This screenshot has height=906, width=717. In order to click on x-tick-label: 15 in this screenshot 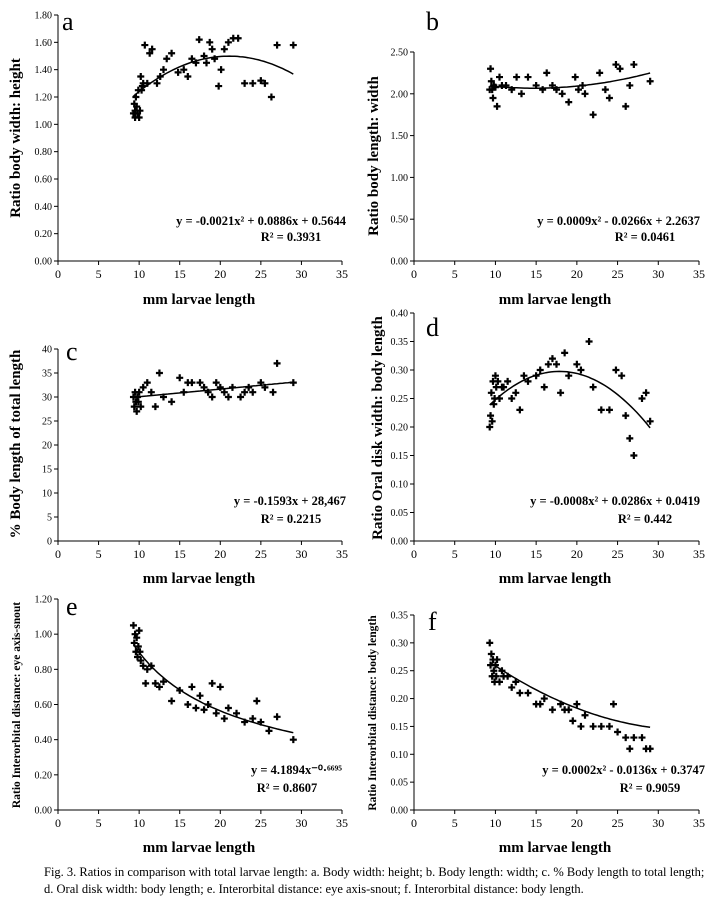, I will do `click(180, 823)`.